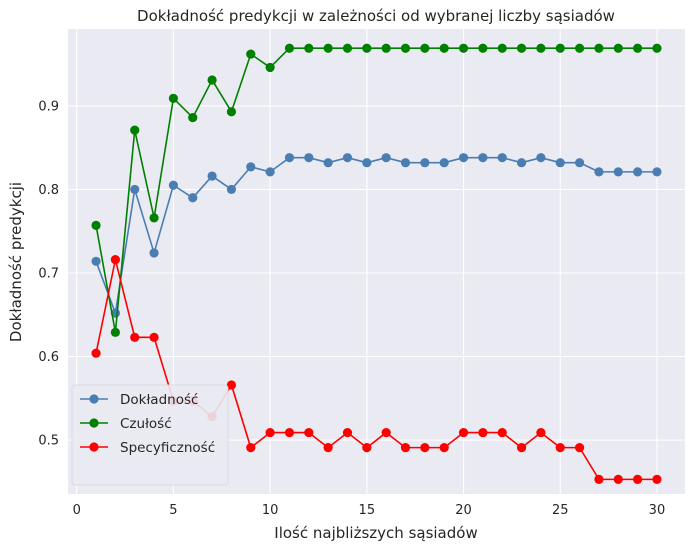  Describe the element at coordinates (375, 533) in the screenshot. I see `x-axis-label: Ilość najbliższych sąsiadów` at that location.